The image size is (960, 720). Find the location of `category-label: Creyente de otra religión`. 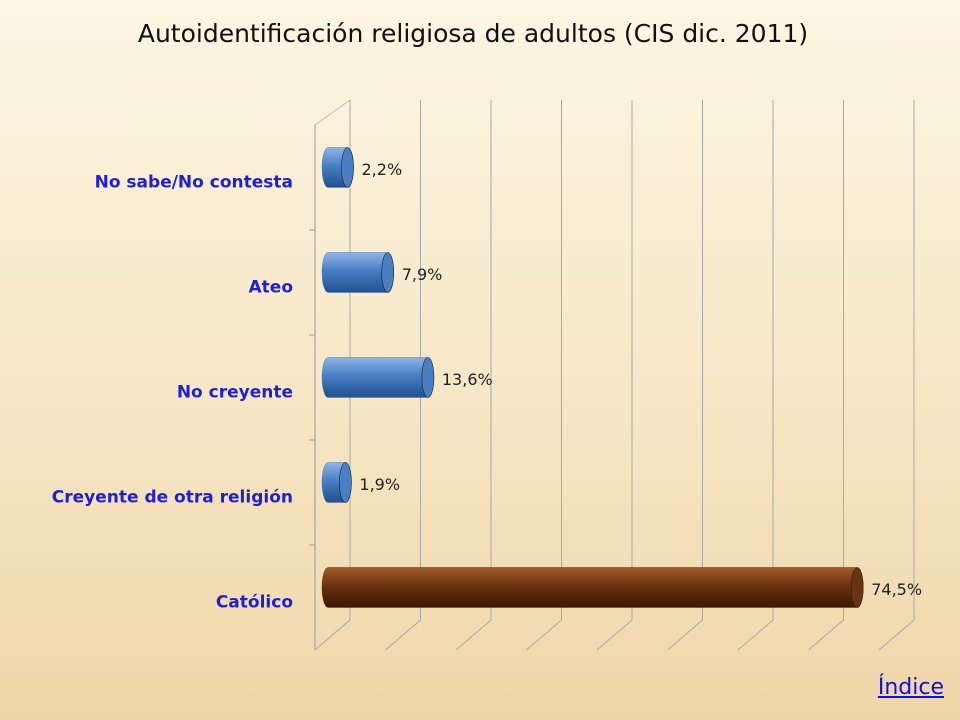

category-label: Creyente de otra religión is located at coordinates (172, 498).